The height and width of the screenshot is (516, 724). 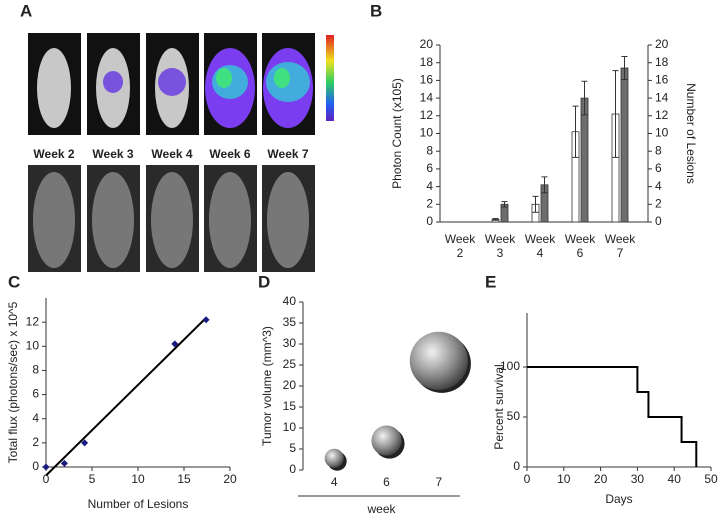 What do you see at coordinates (381, 509) in the screenshot?
I see `x-axis-label: week` at bounding box center [381, 509].